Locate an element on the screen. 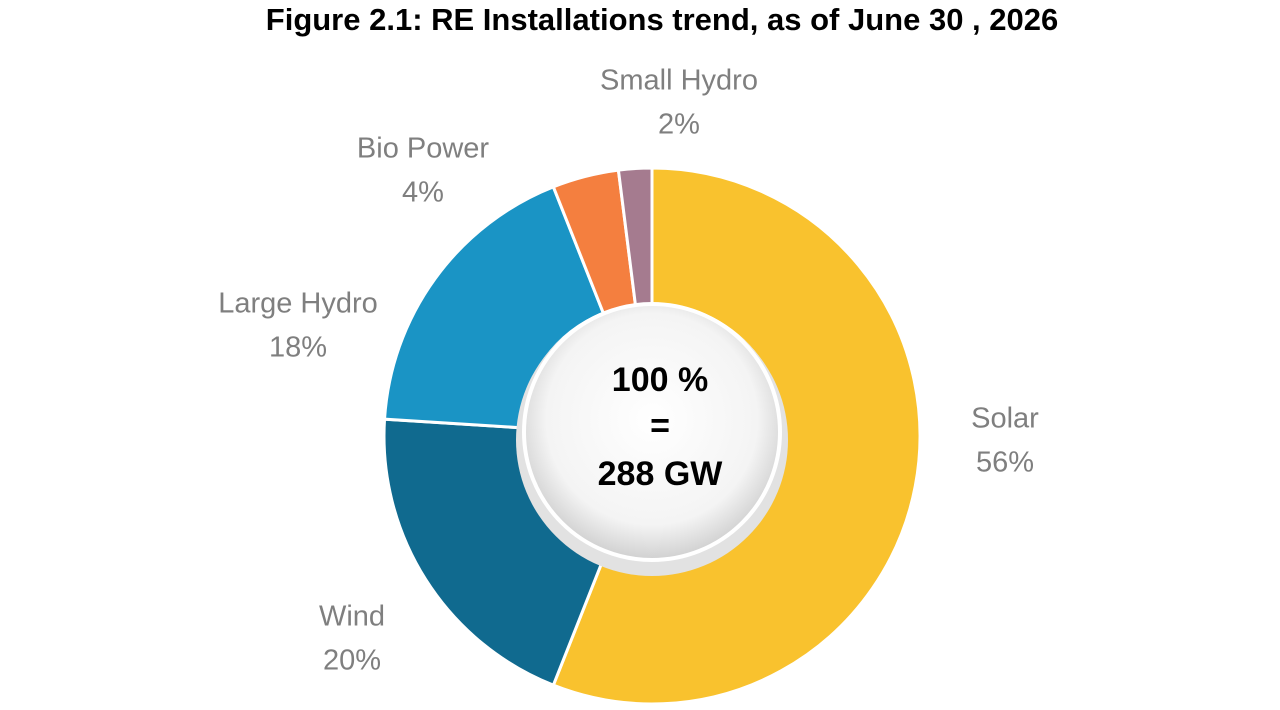 This screenshot has height=710, width=1280. center-text: 288 GW is located at coordinates (661, 474).